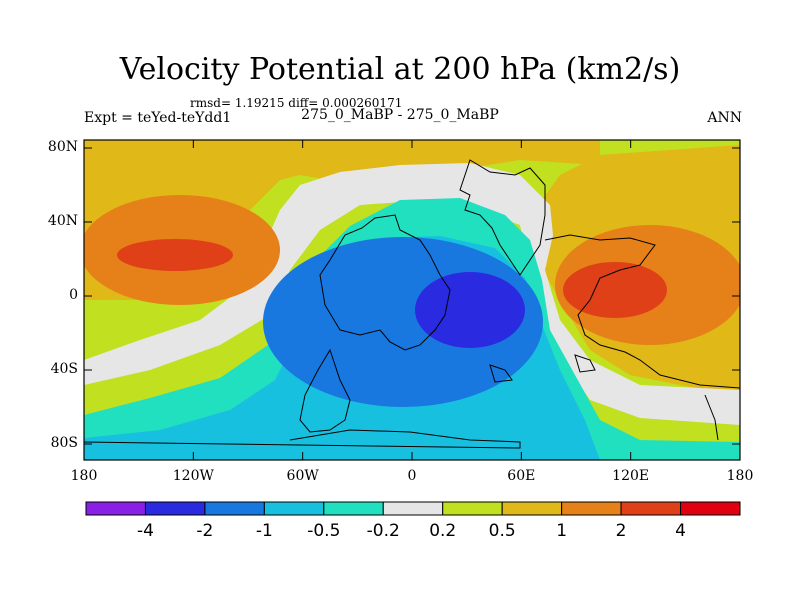 The width and height of the screenshot is (800, 600). What do you see at coordinates (443, 531) in the screenshot?
I see `colorbar-label: 0.2` at bounding box center [443, 531].